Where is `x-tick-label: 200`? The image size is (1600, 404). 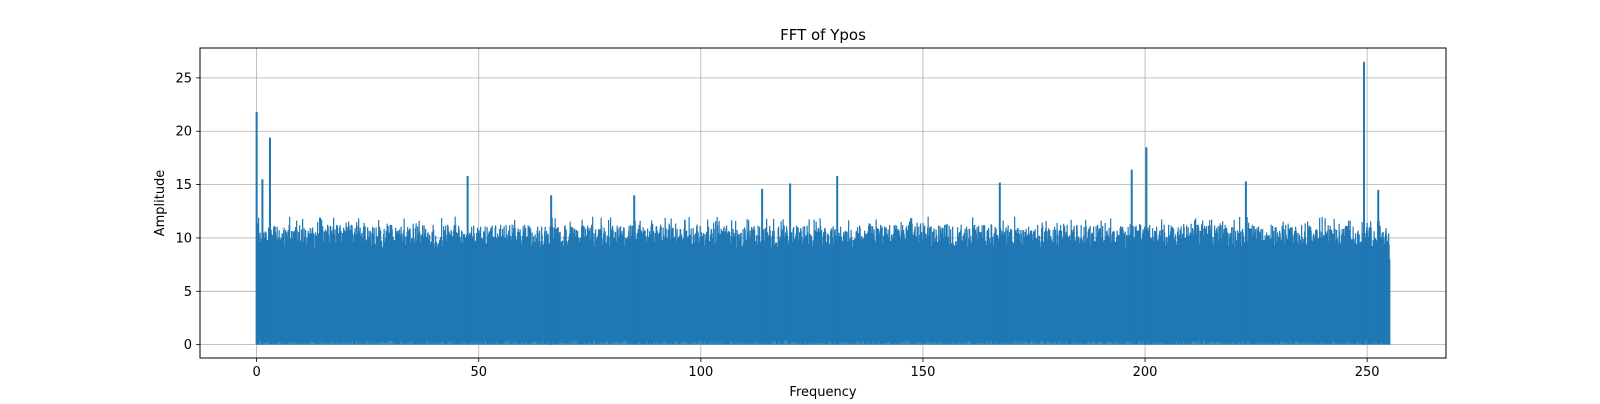
x-tick-label: 200 is located at coordinates (1145, 372).